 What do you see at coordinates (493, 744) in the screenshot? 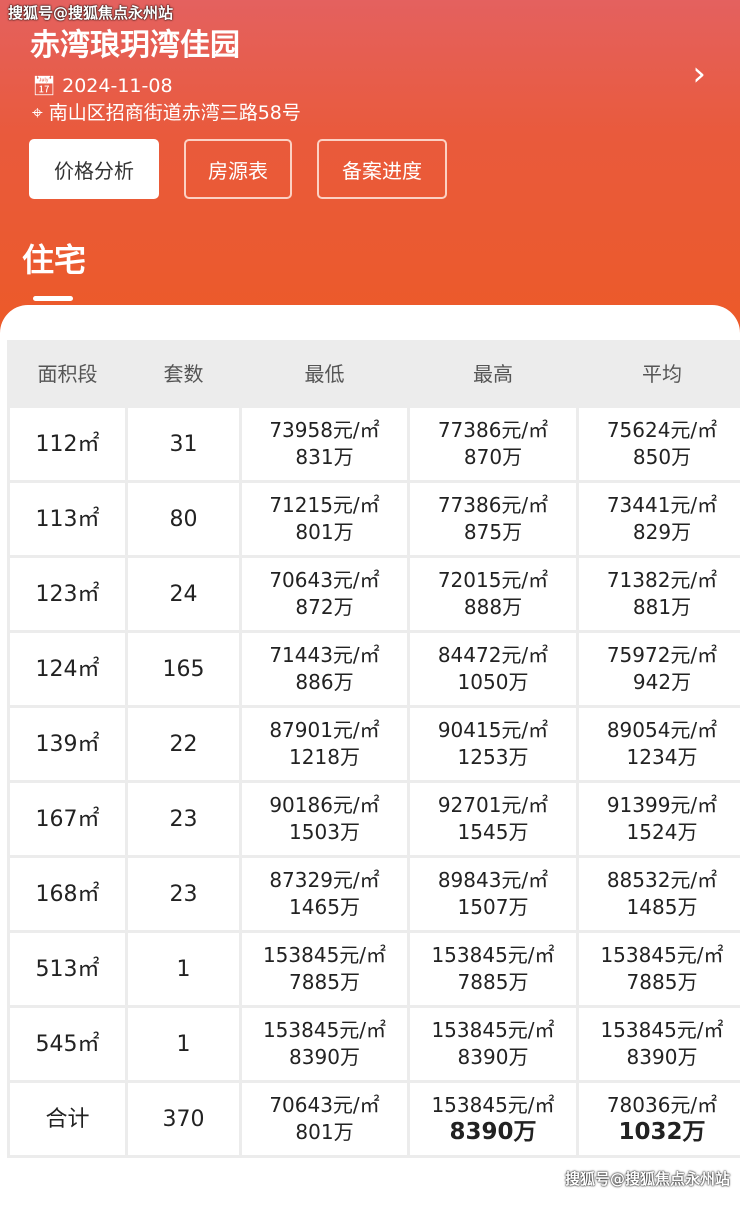
I see `max-price-cell: 90415元/㎡ 1253万` at bounding box center [493, 744].